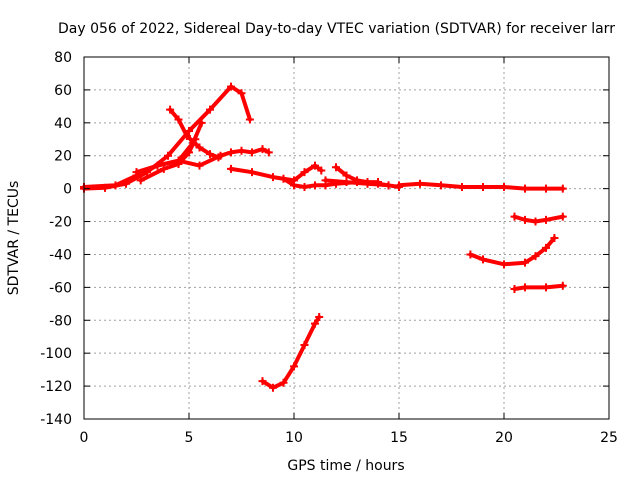 The image size is (640, 480). What do you see at coordinates (504, 438) in the screenshot?
I see `x-tick-label: 20` at bounding box center [504, 438].